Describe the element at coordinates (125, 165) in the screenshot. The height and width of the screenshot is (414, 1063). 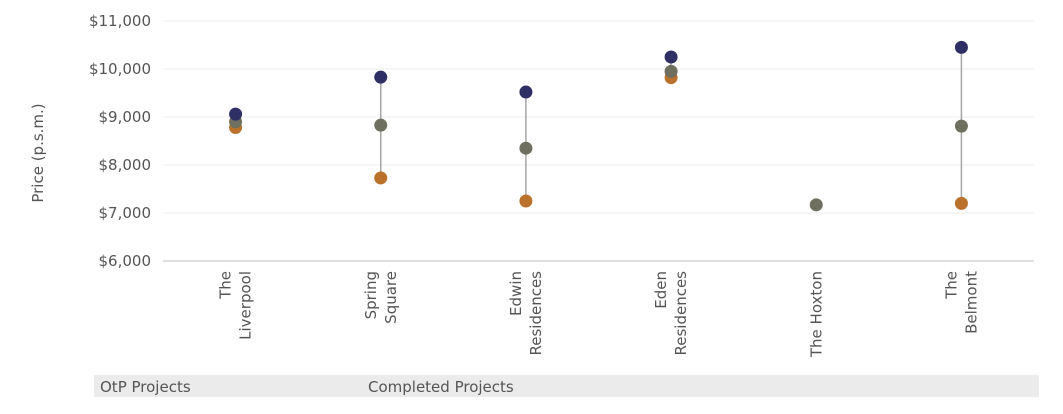
I see `y-tick-label: $8,000` at that location.